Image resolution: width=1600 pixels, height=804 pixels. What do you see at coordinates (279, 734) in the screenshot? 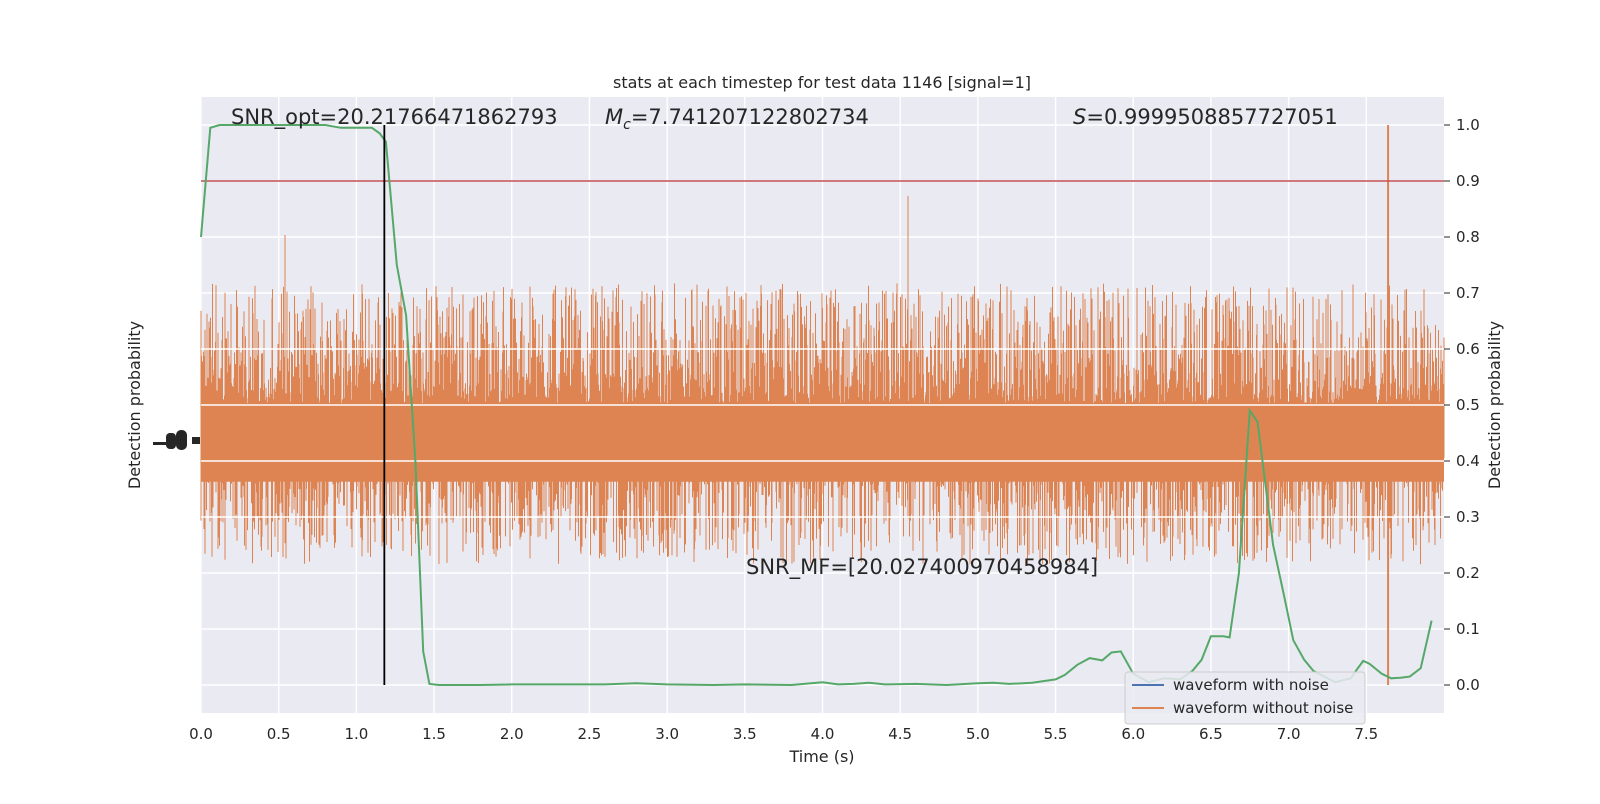
I see `x-tick-label-1: 0.5` at bounding box center [279, 734].